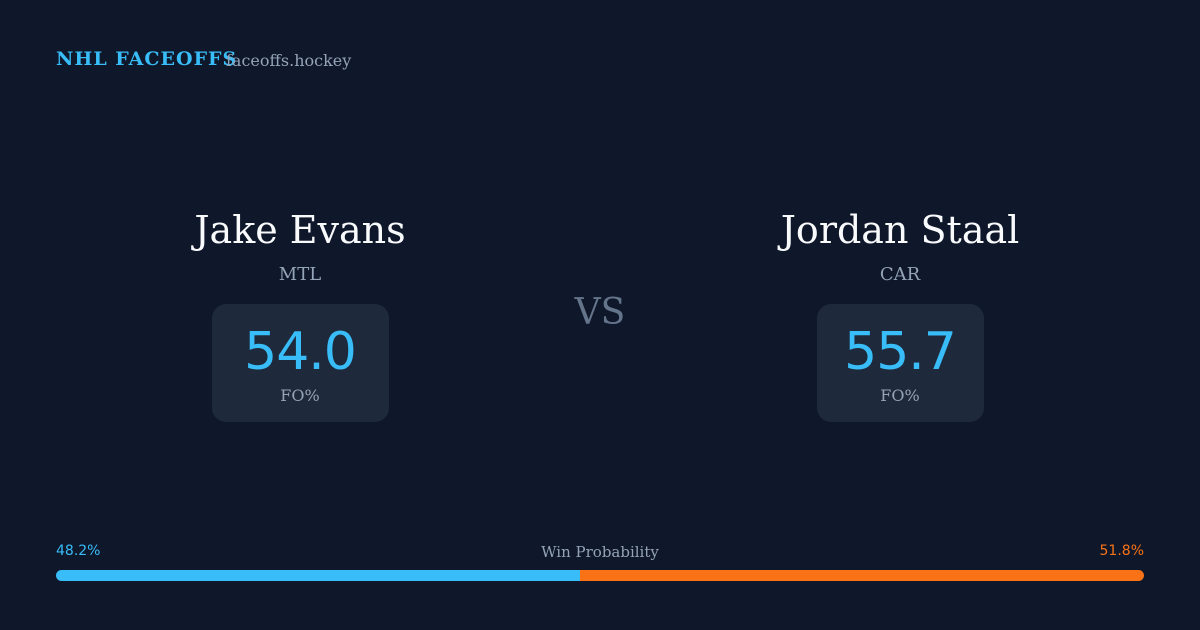 The height and width of the screenshot is (630, 1200). What do you see at coordinates (147, 59) in the screenshot?
I see `brand: NHL FACEOFFS` at bounding box center [147, 59].